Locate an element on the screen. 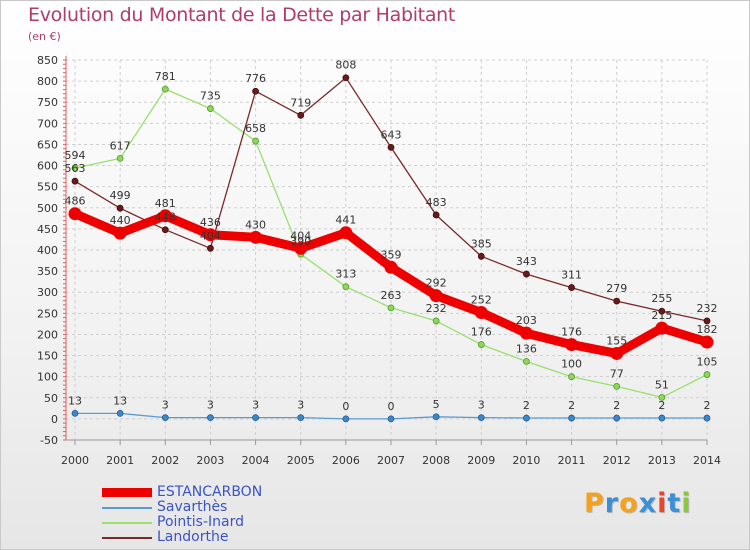  data-label-pointis-inard: 313 is located at coordinates (345, 274).